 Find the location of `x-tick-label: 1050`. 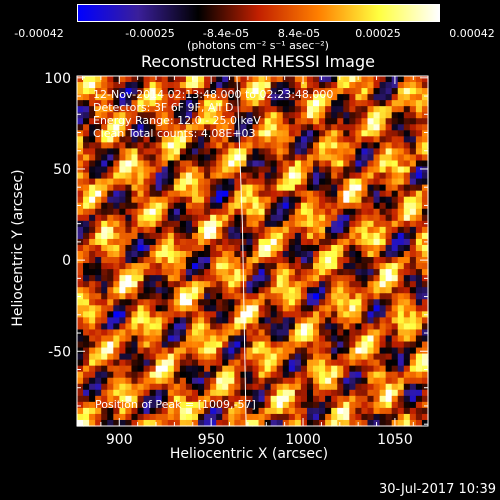

x-tick-label: 1050 is located at coordinates (395, 440).